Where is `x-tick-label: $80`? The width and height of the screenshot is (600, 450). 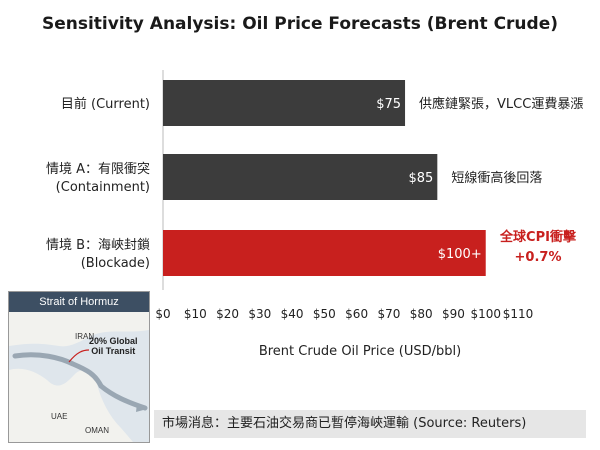
x-tick-label: $80 is located at coordinates (421, 314).